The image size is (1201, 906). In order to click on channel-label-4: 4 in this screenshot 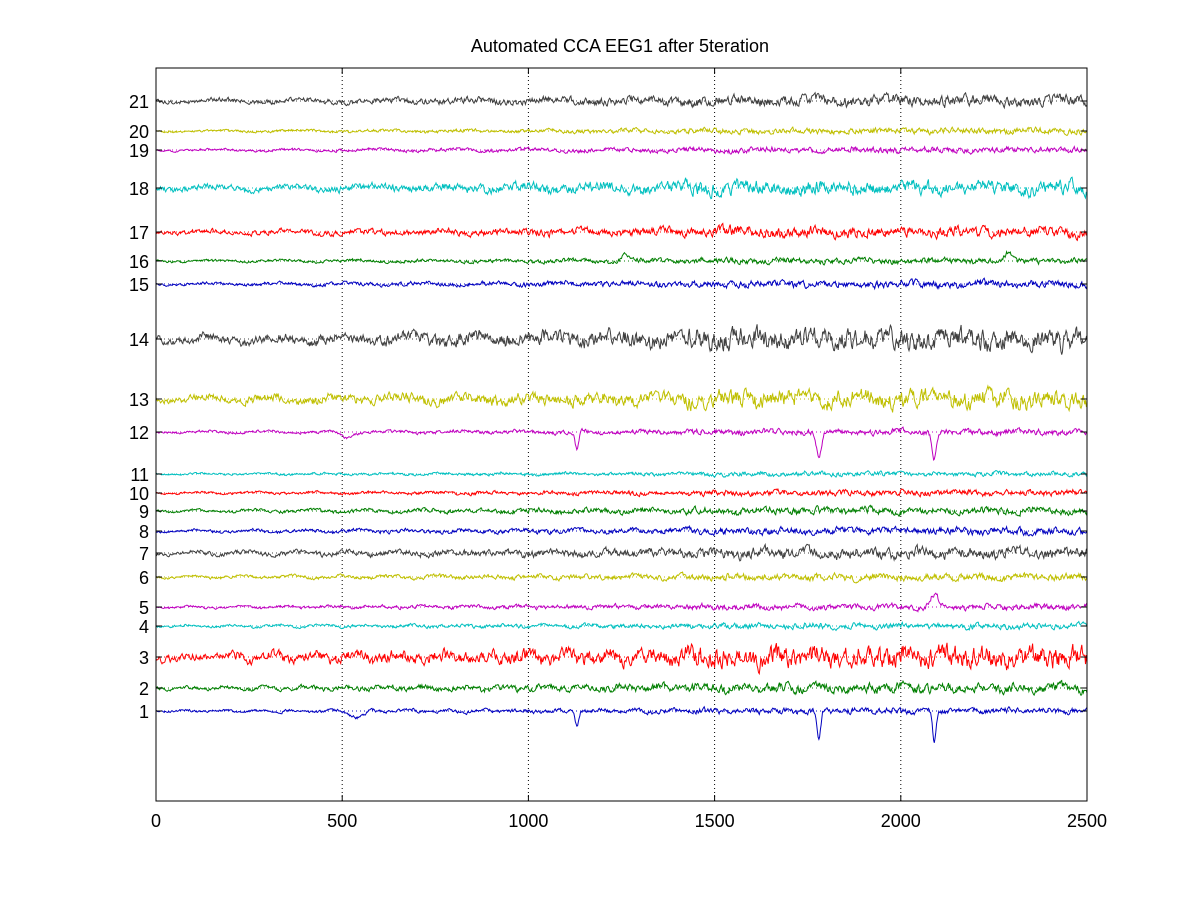, I will do `click(144, 627)`.